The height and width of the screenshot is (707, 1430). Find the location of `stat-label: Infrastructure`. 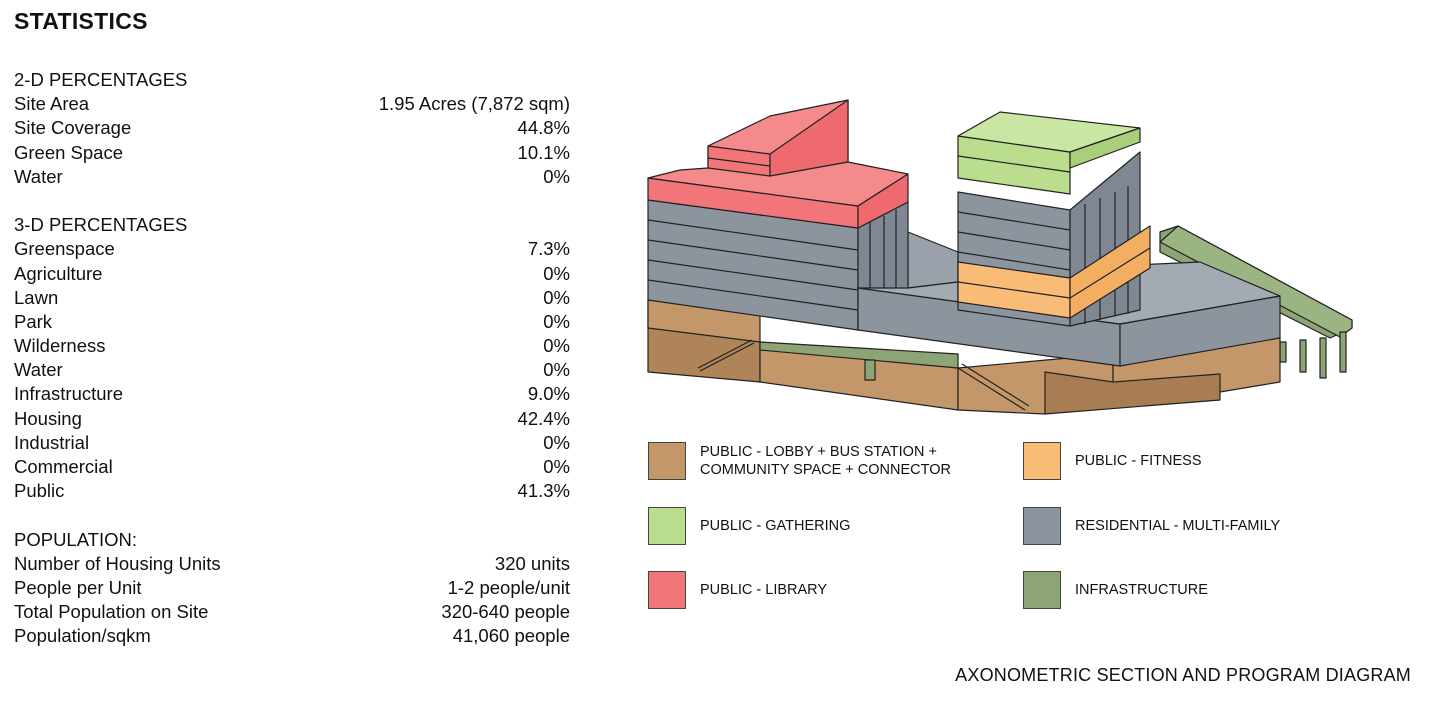

stat-label: Infrastructure is located at coordinates (68, 394).